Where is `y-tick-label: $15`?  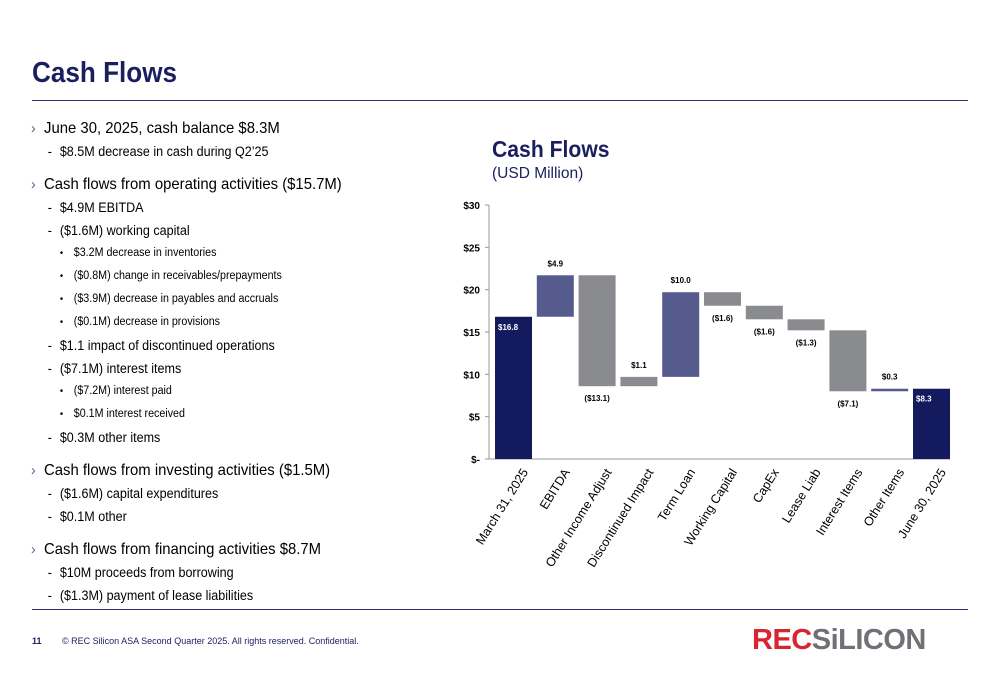 y-tick-label: $15 is located at coordinates (471, 333).